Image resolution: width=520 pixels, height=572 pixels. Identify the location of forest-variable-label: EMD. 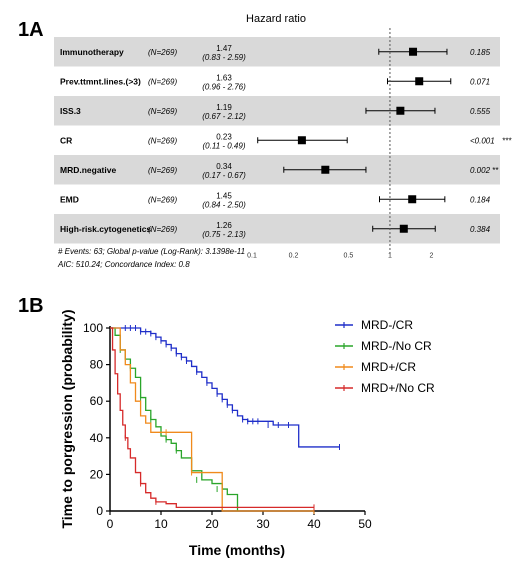
(69, 199).